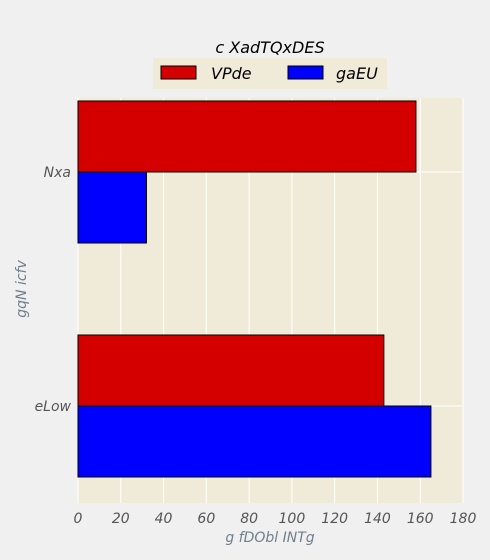  I want to click on x-tick-label: 140, so click(377, 519).